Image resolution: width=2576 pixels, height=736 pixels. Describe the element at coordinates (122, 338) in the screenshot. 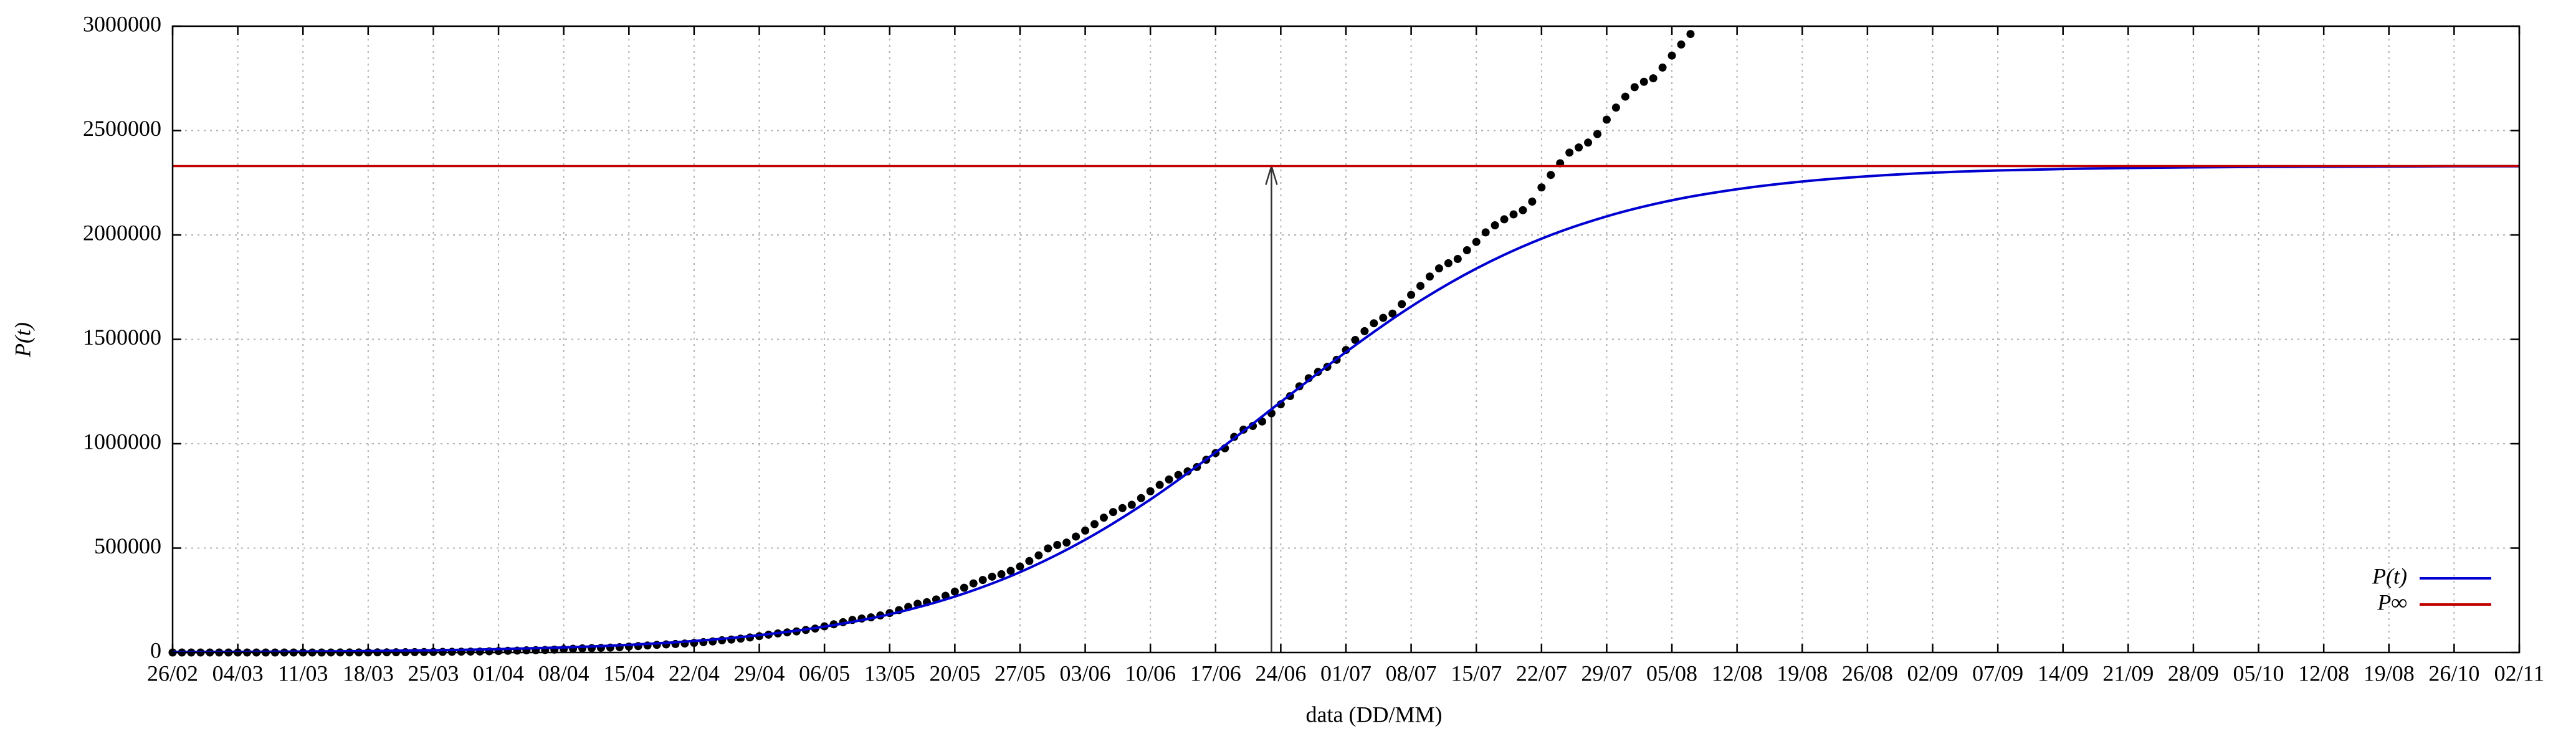

I see `y-tick-label: 1500000` at that location.